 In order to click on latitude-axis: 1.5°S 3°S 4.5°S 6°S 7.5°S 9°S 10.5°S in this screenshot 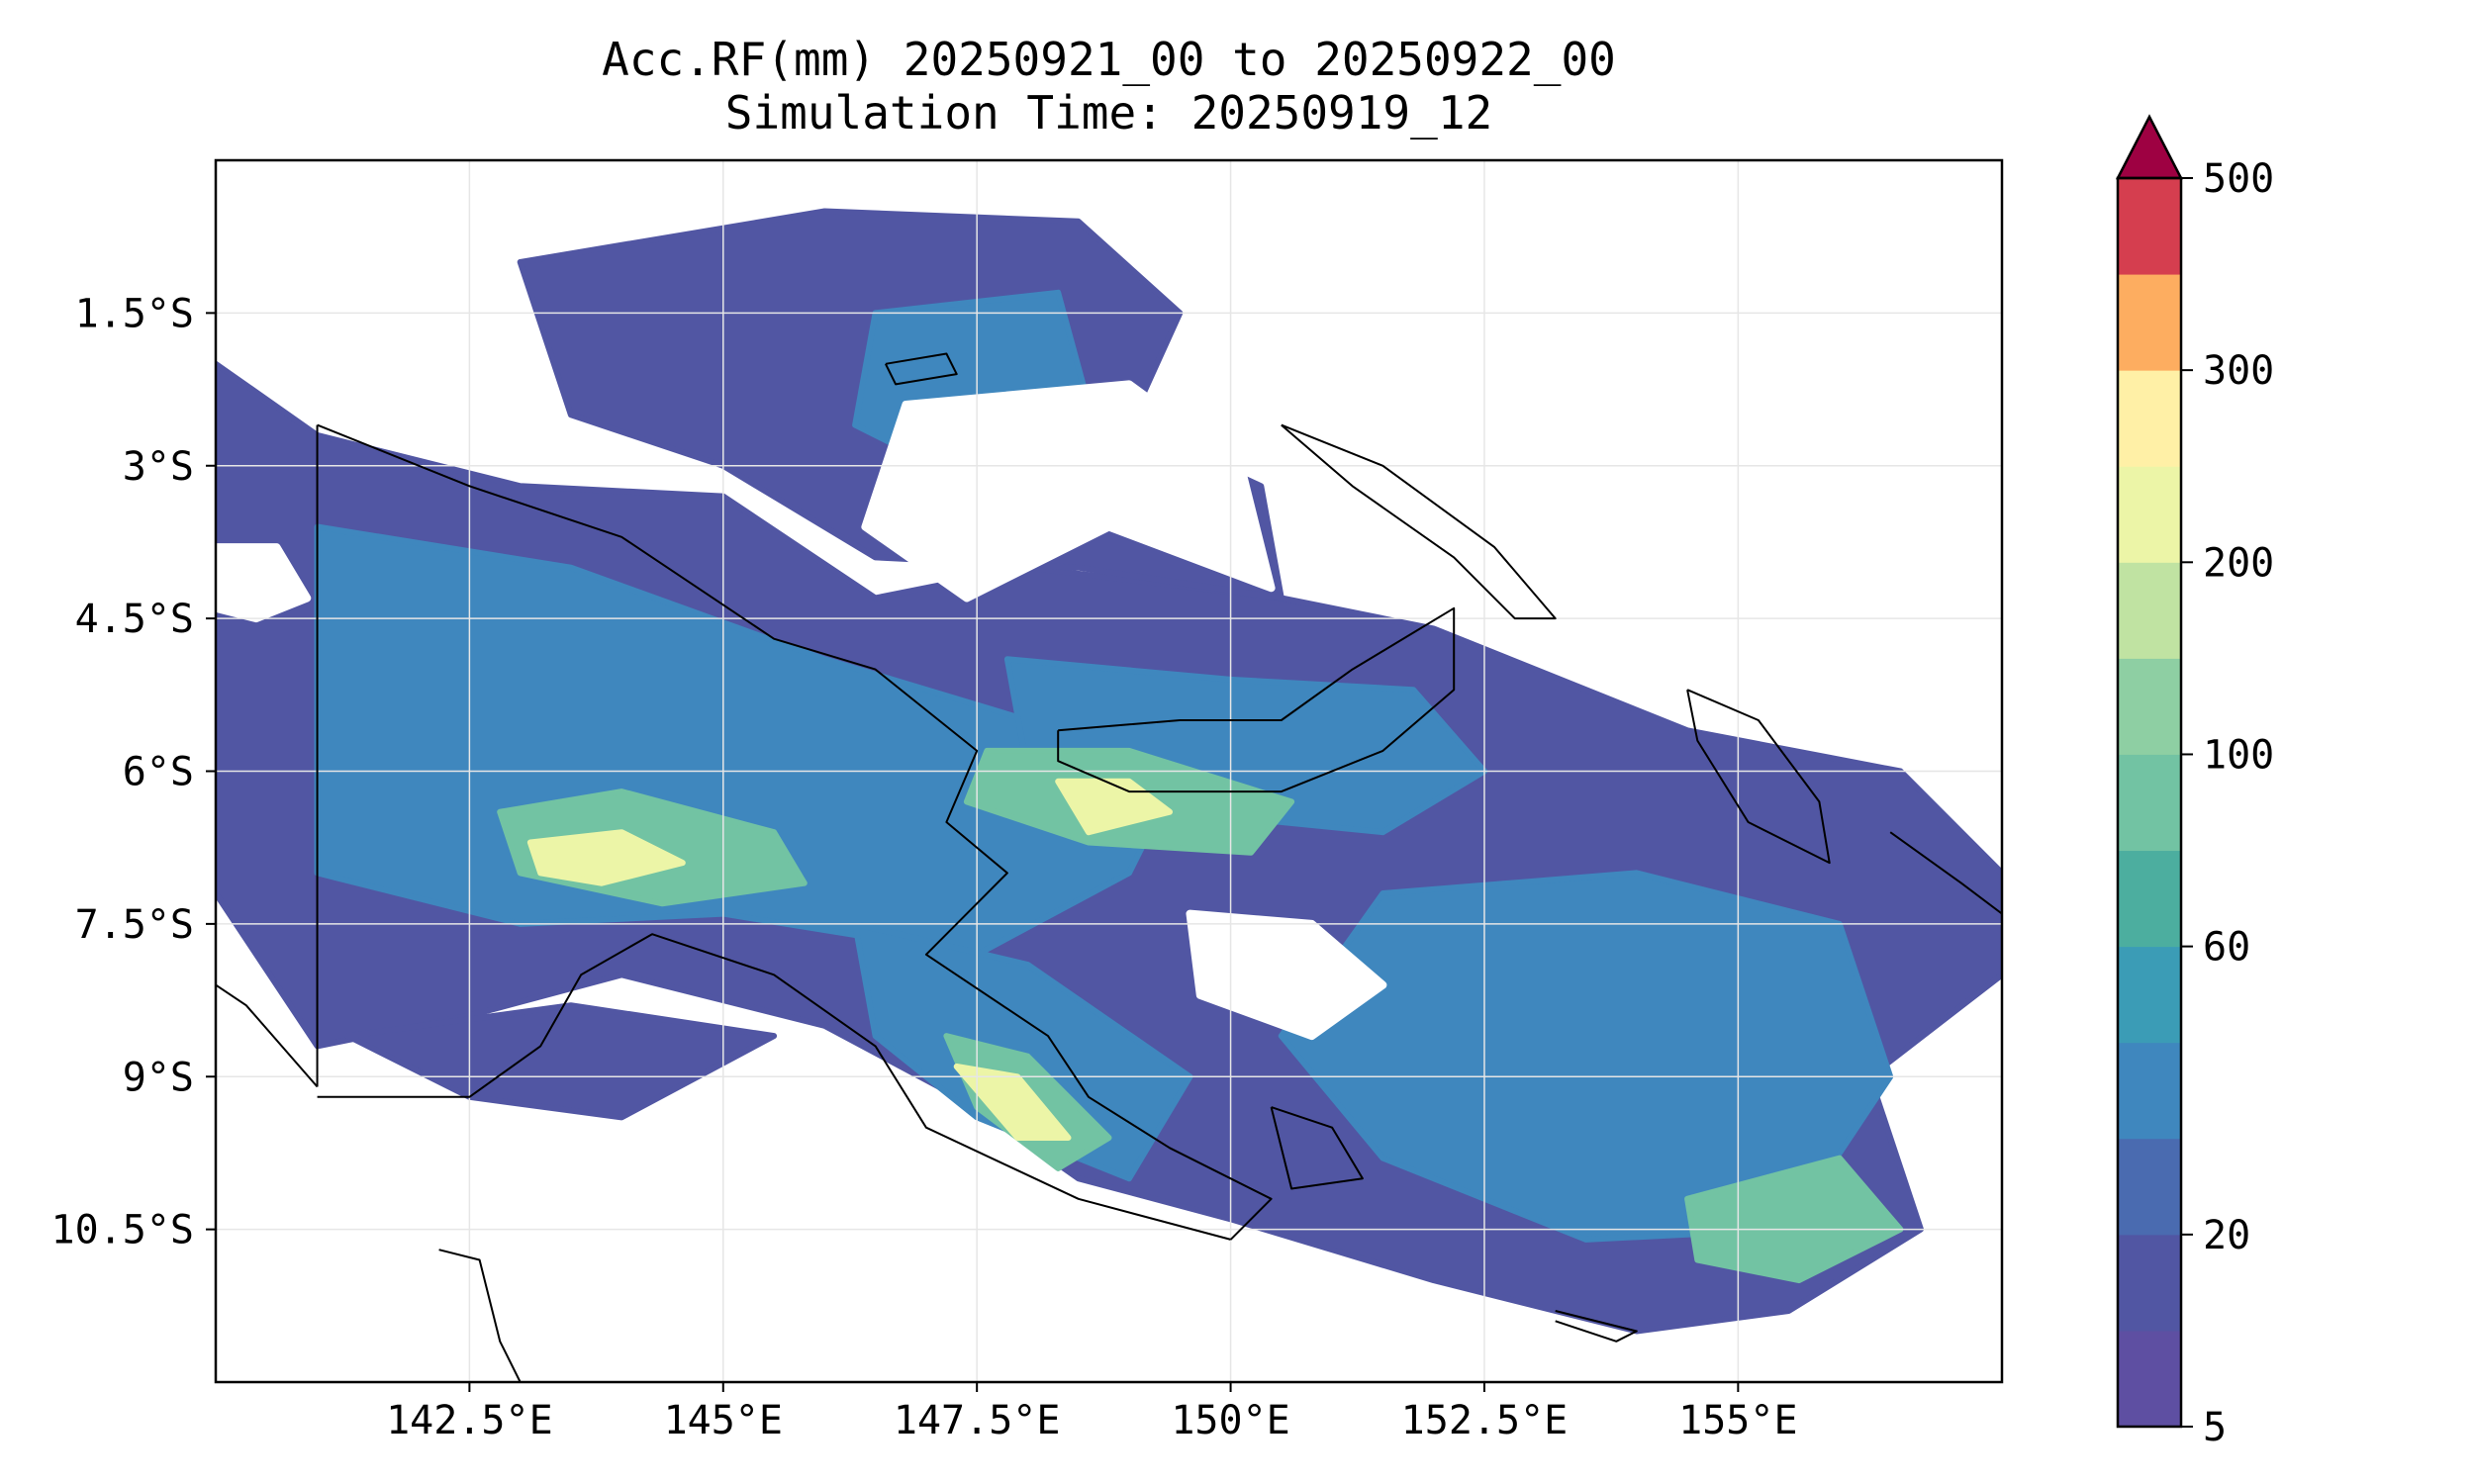, I will do `click(134, 772)`.